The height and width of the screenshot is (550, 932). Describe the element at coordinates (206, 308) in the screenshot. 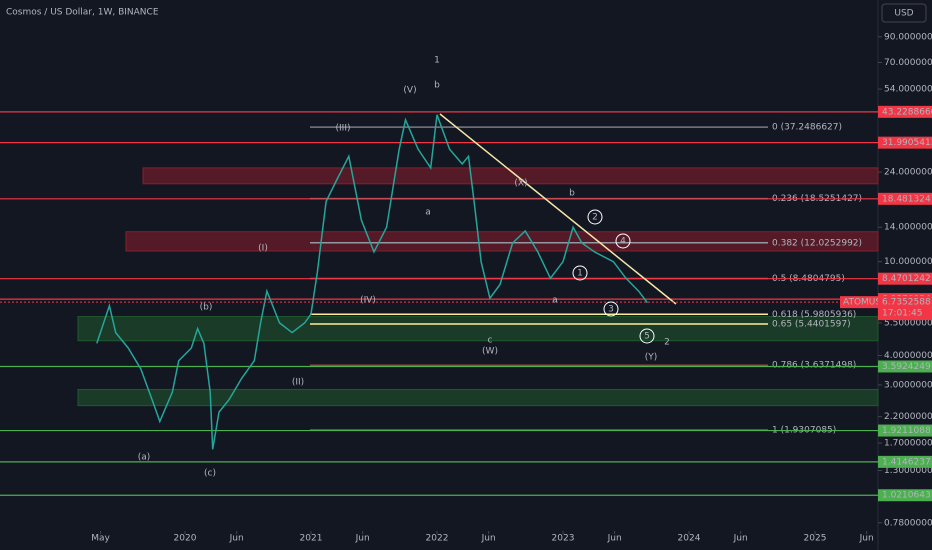

I see `wave-label: (b)` at that location.